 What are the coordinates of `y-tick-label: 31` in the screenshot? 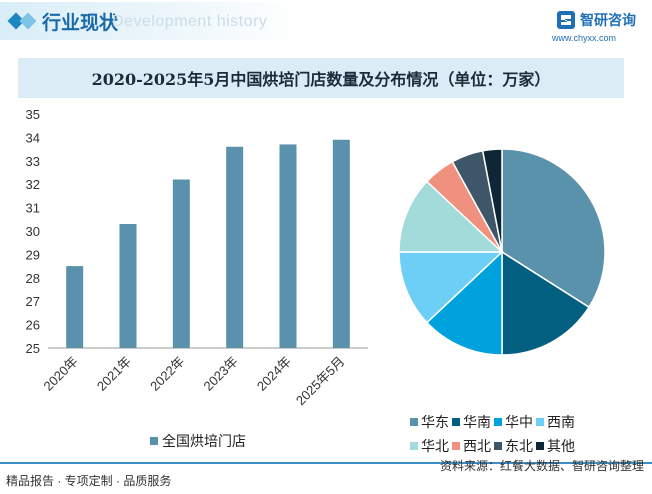 It's located at (33, 208).